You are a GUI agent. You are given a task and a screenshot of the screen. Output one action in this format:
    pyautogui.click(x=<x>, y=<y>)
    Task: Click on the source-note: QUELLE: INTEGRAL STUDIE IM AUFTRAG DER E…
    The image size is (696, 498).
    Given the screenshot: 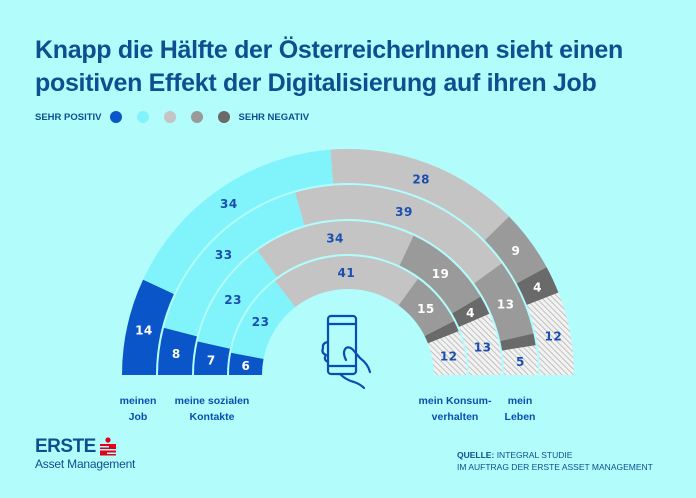 What is the action you would take?
    pyautogui.click(x=555, y=461)
    